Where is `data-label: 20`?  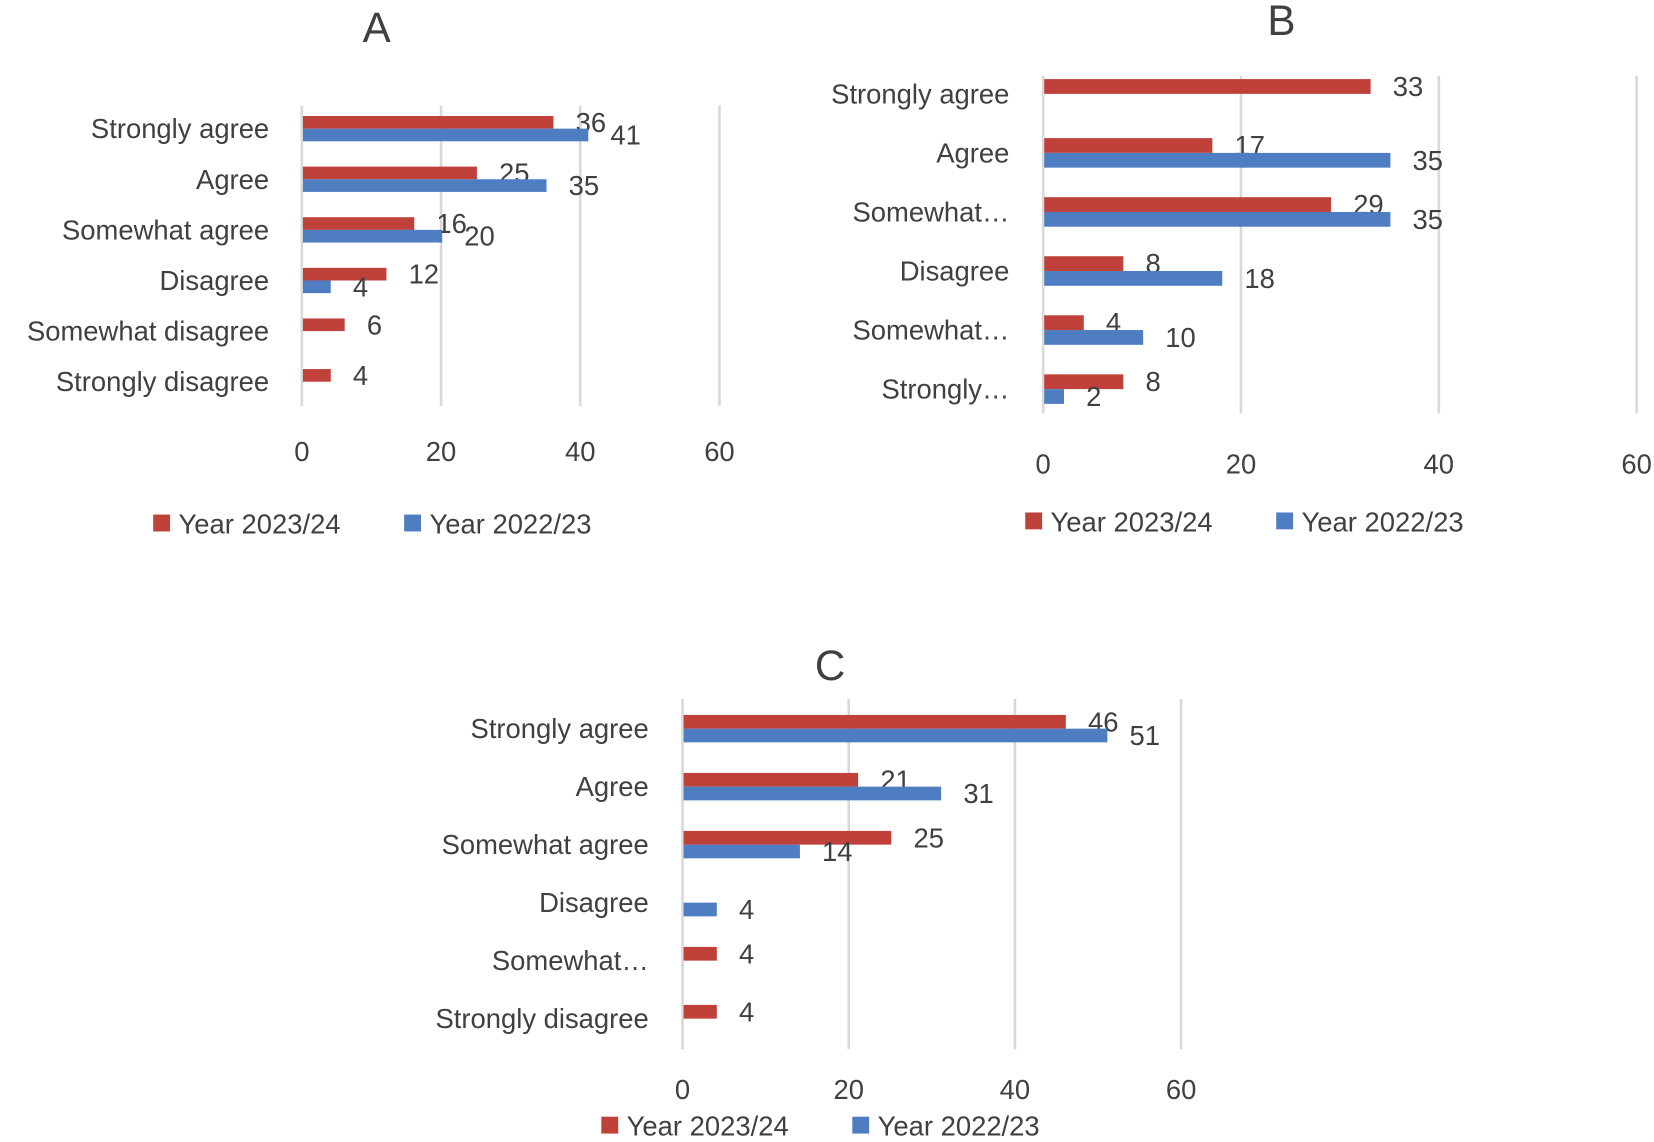
data-label: 20 is located at coordinates (479, 236).